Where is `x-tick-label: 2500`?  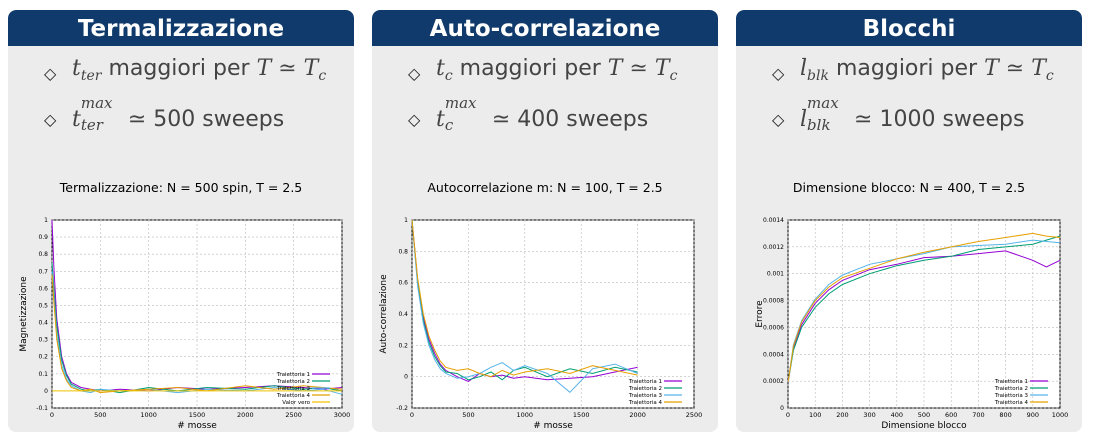
x-tick-label: 2500 is located at coordinates (293, 415).